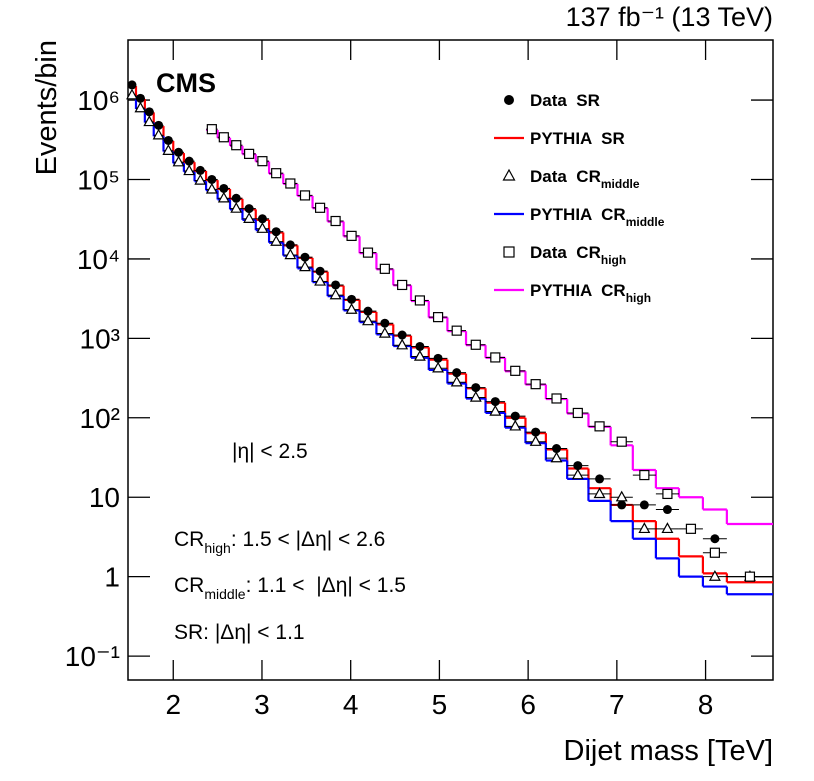 Image resolution: width=814 pixels, height=781 pixels. Describe the element at coordinates (645, 222) in the screenshot. I see `legend-subscript: middle` at that location.